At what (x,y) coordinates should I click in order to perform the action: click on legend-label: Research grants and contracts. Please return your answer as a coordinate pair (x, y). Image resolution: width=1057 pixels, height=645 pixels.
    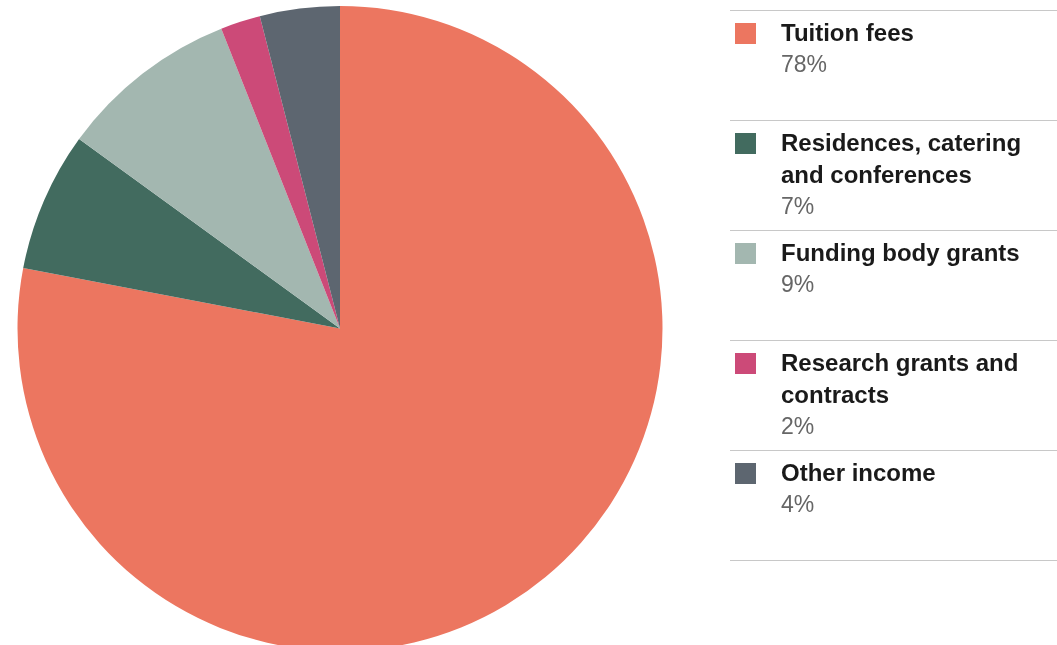
    Looking at the image, I should click on (900, 379).